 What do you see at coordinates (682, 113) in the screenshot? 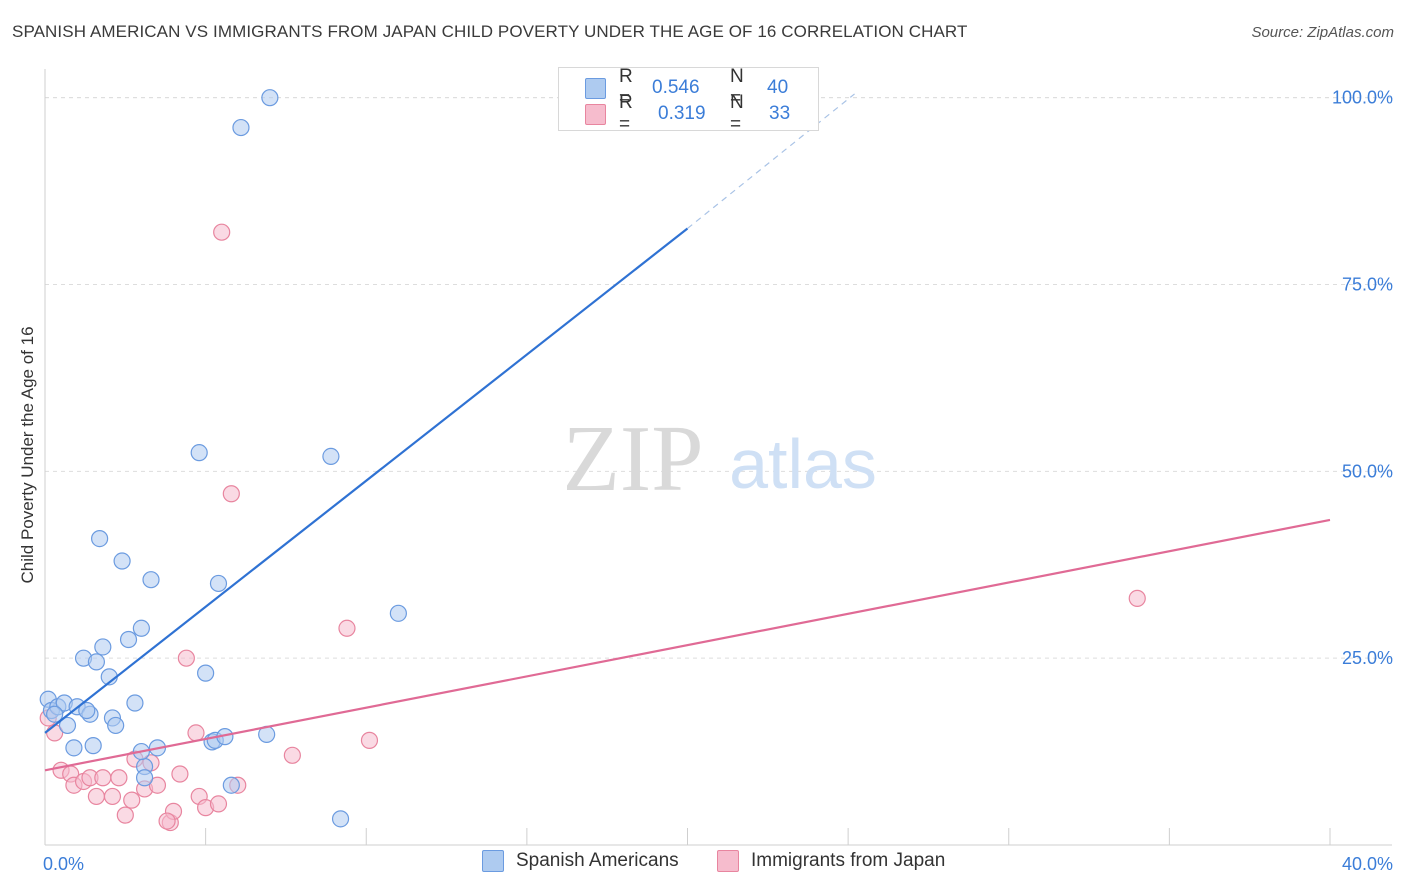
I see `legend-r-value: 0.319` at bounding box center [682, 113].